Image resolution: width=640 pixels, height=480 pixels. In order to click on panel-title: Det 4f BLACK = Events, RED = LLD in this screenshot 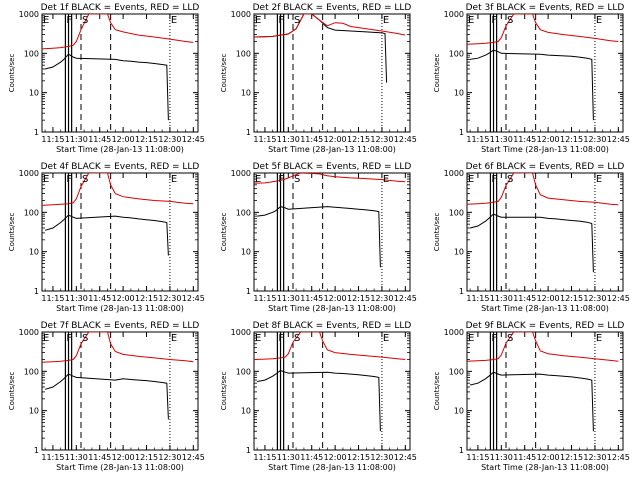, I will do `click(120, 167)`.